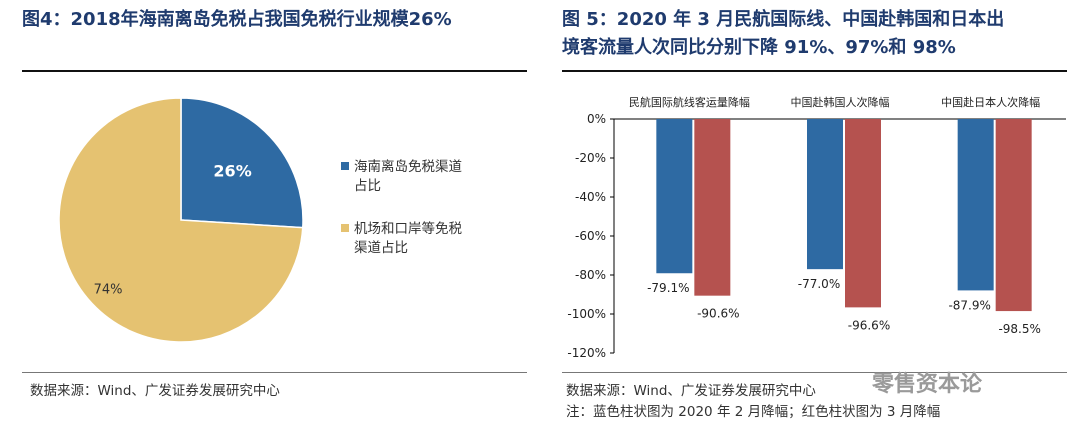 The width and height of the screenshot is (1080, 429). What do you see at coordinates (155, 391) in the screenshot?
I see `left-source: 数据来源：Wind、广发证券发展研究中心` at bounding box center [155, 391].